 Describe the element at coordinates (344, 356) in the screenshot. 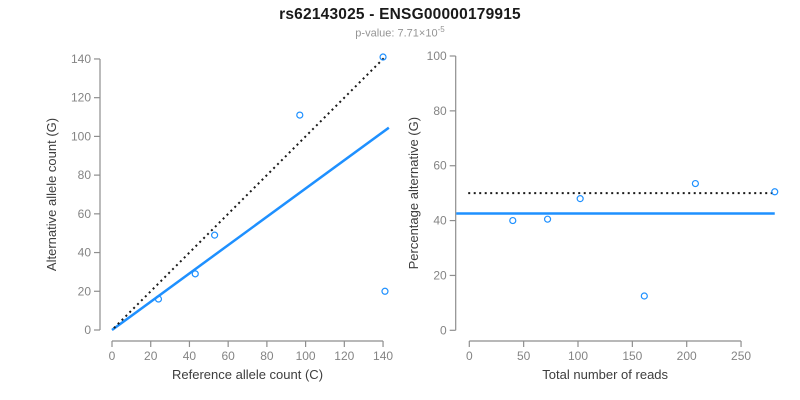

I see `x-tick-label: 120` at that location.